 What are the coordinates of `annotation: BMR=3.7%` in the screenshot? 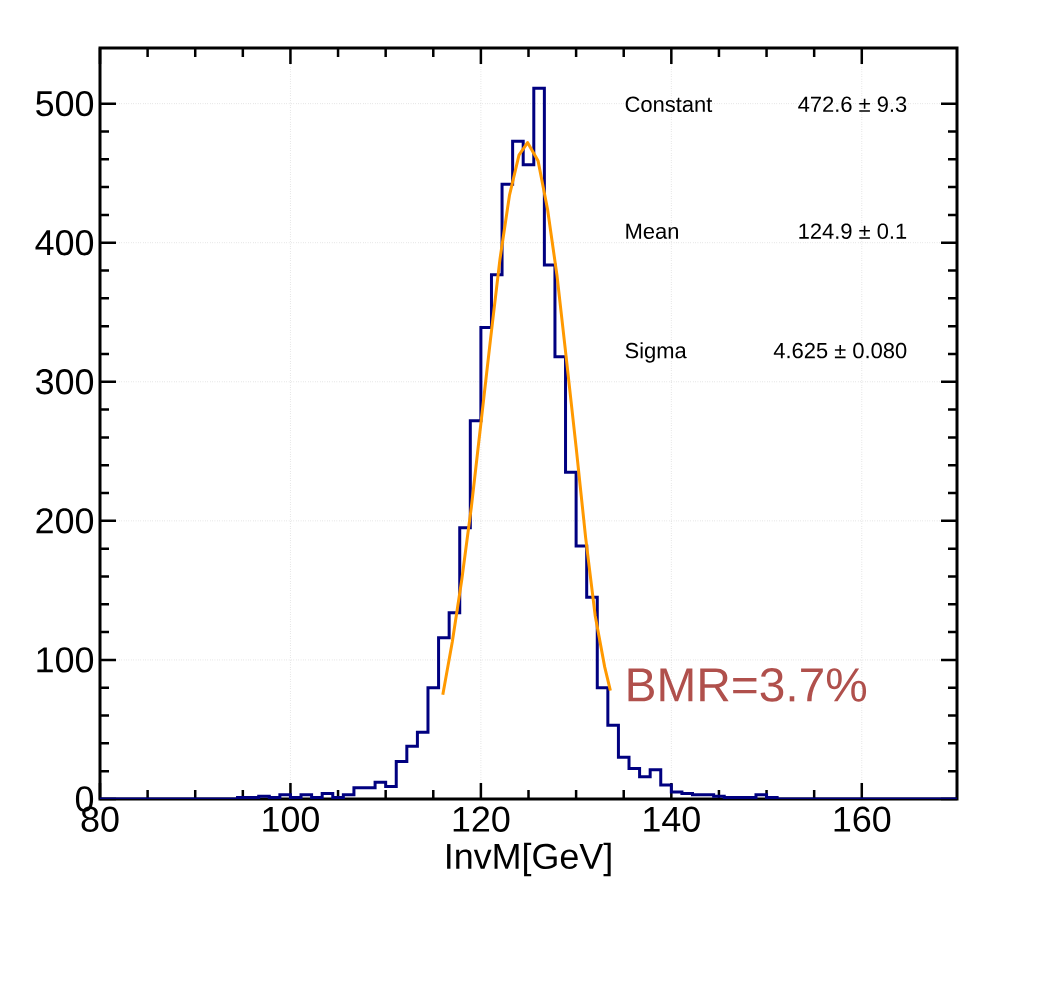 It's located at (747, 684).